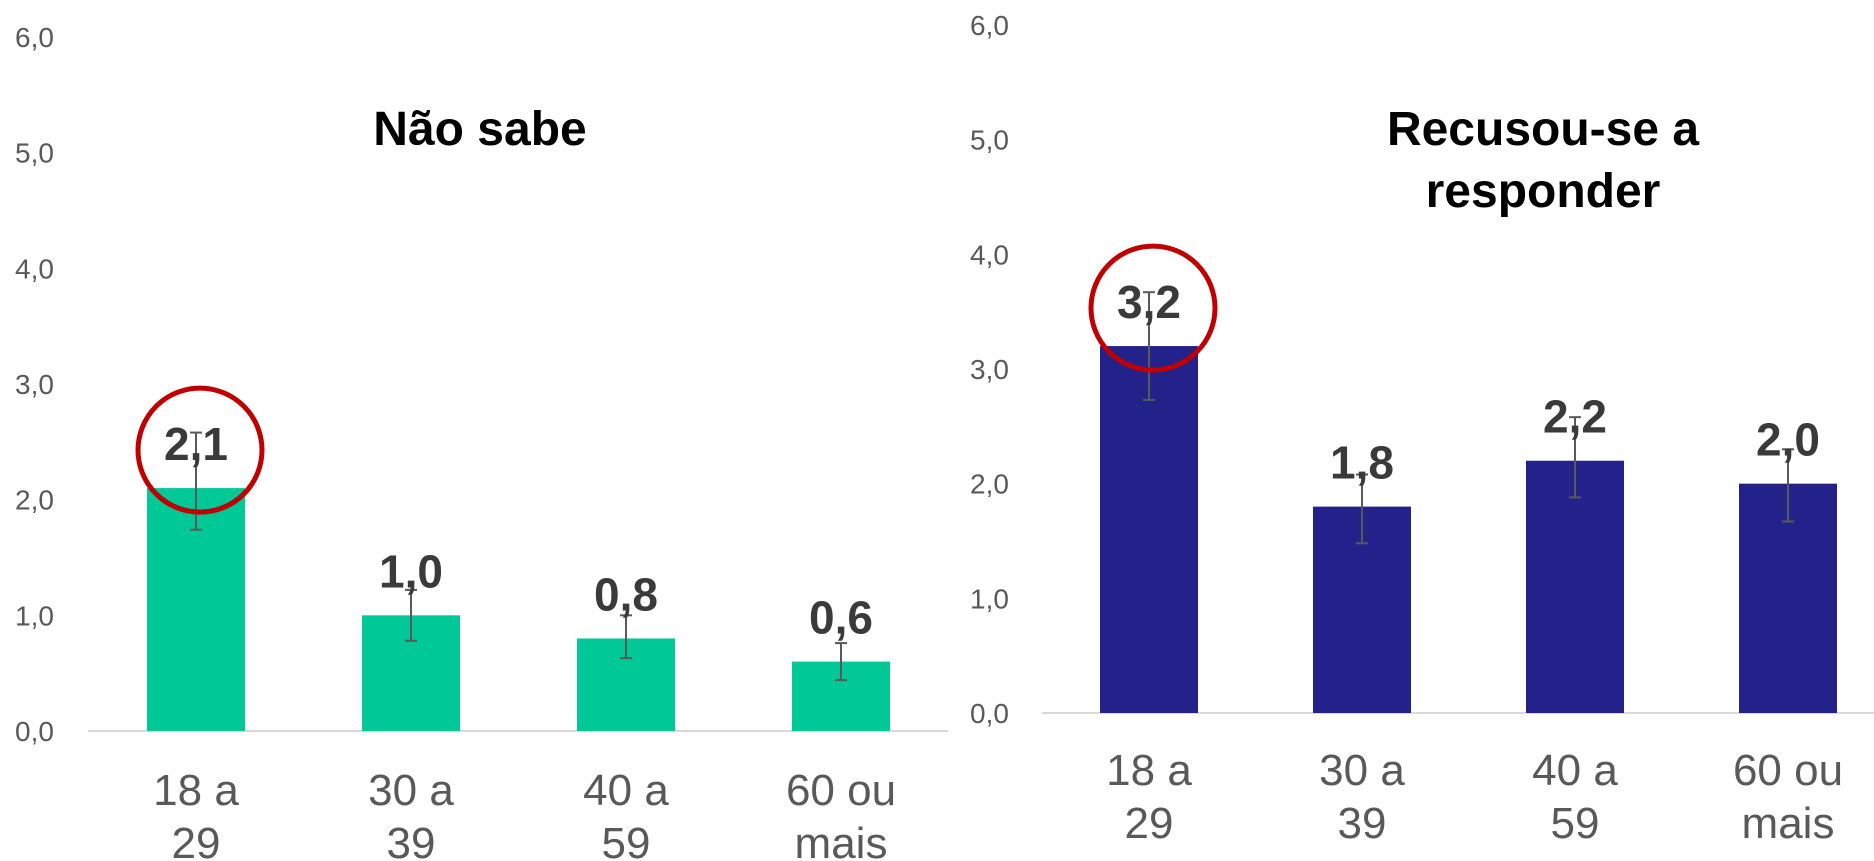 The height and width of the screenshot is (861, 1874). I want to click on chart1-y-tick-label: 1,0, so click(34, 615).